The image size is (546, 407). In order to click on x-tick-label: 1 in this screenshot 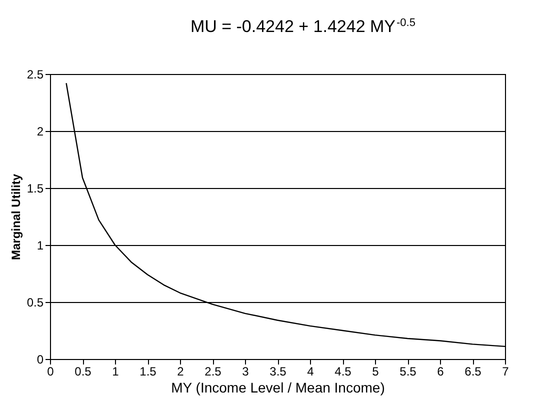, I will do `click(116, 371)`.